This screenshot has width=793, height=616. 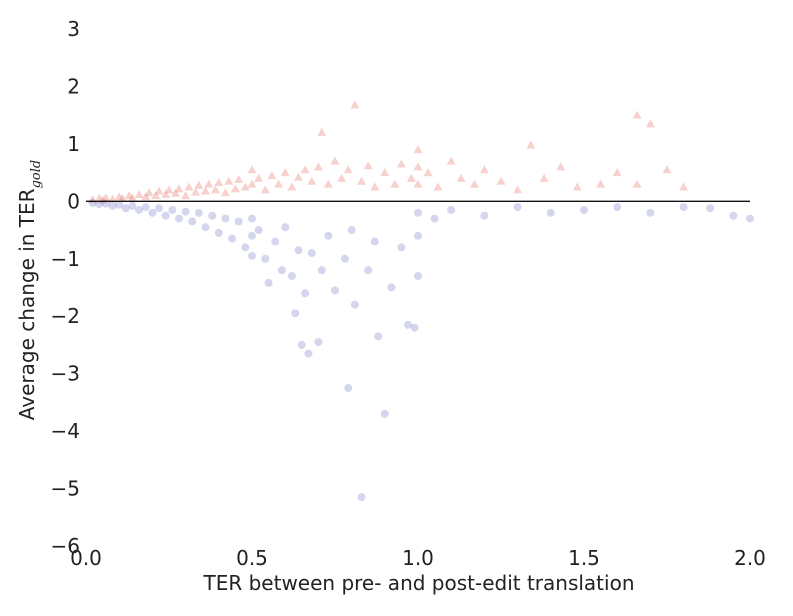 What do you see at coordinates (750, 558) in the screenshot?
I see `x-tick-label: 2.0` at bounding box center [750, 558].